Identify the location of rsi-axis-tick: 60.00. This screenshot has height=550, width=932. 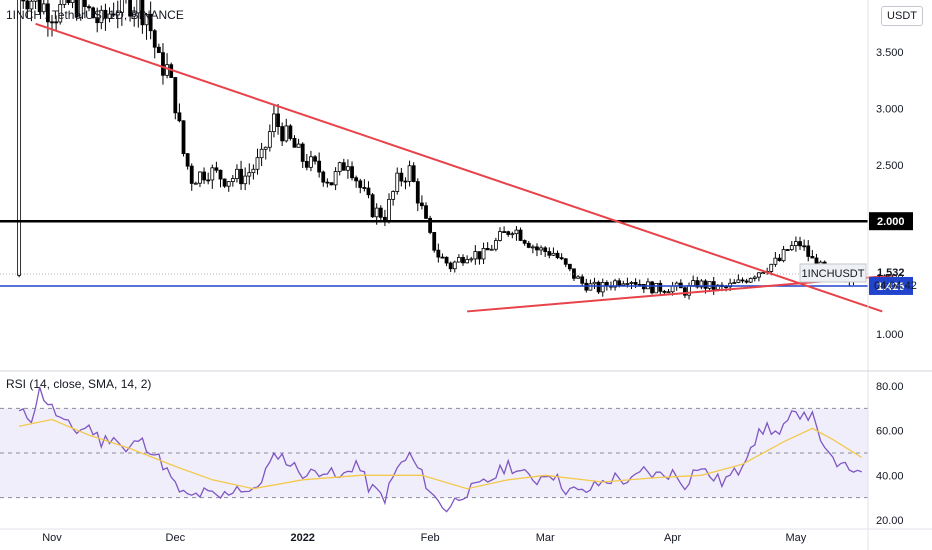
(890, 432).